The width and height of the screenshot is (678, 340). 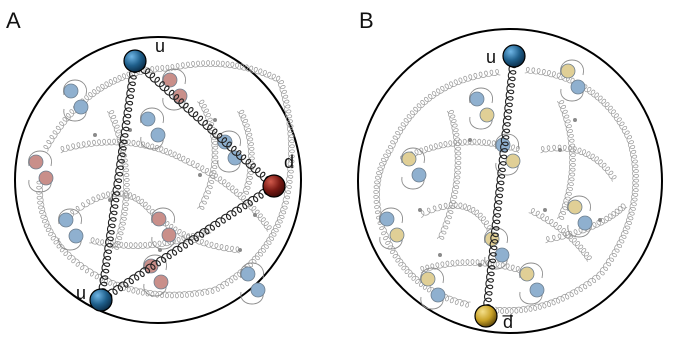 I want to click on color-string-u-dbar, so click(x=499, y=185).